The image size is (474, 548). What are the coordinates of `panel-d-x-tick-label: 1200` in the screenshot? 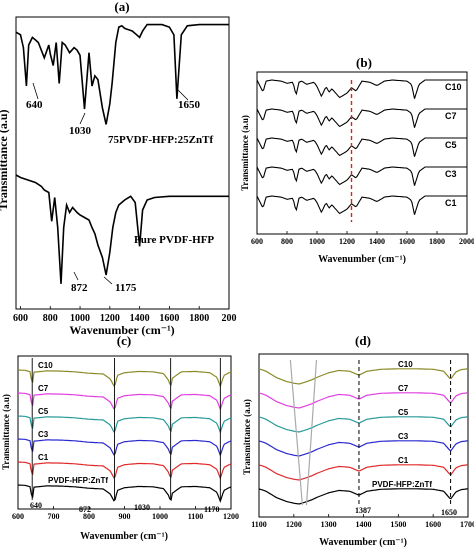 It's located at (294, 524).